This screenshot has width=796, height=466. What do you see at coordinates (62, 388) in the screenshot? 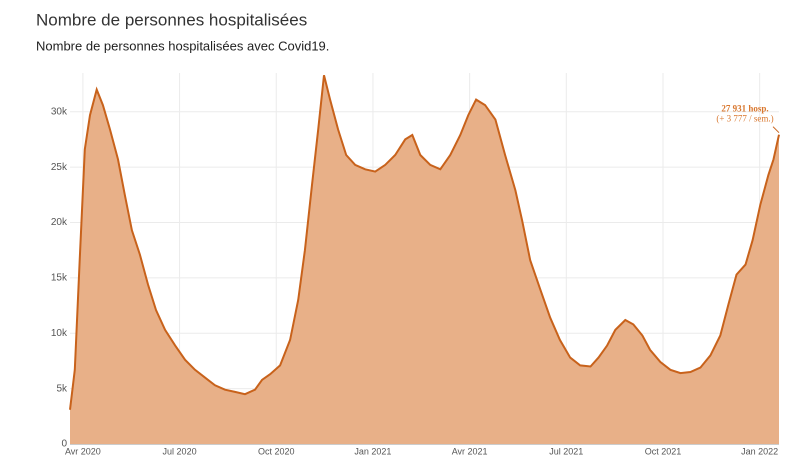
I see `y-tick-label: 5k` at bounding box center [62, 388].